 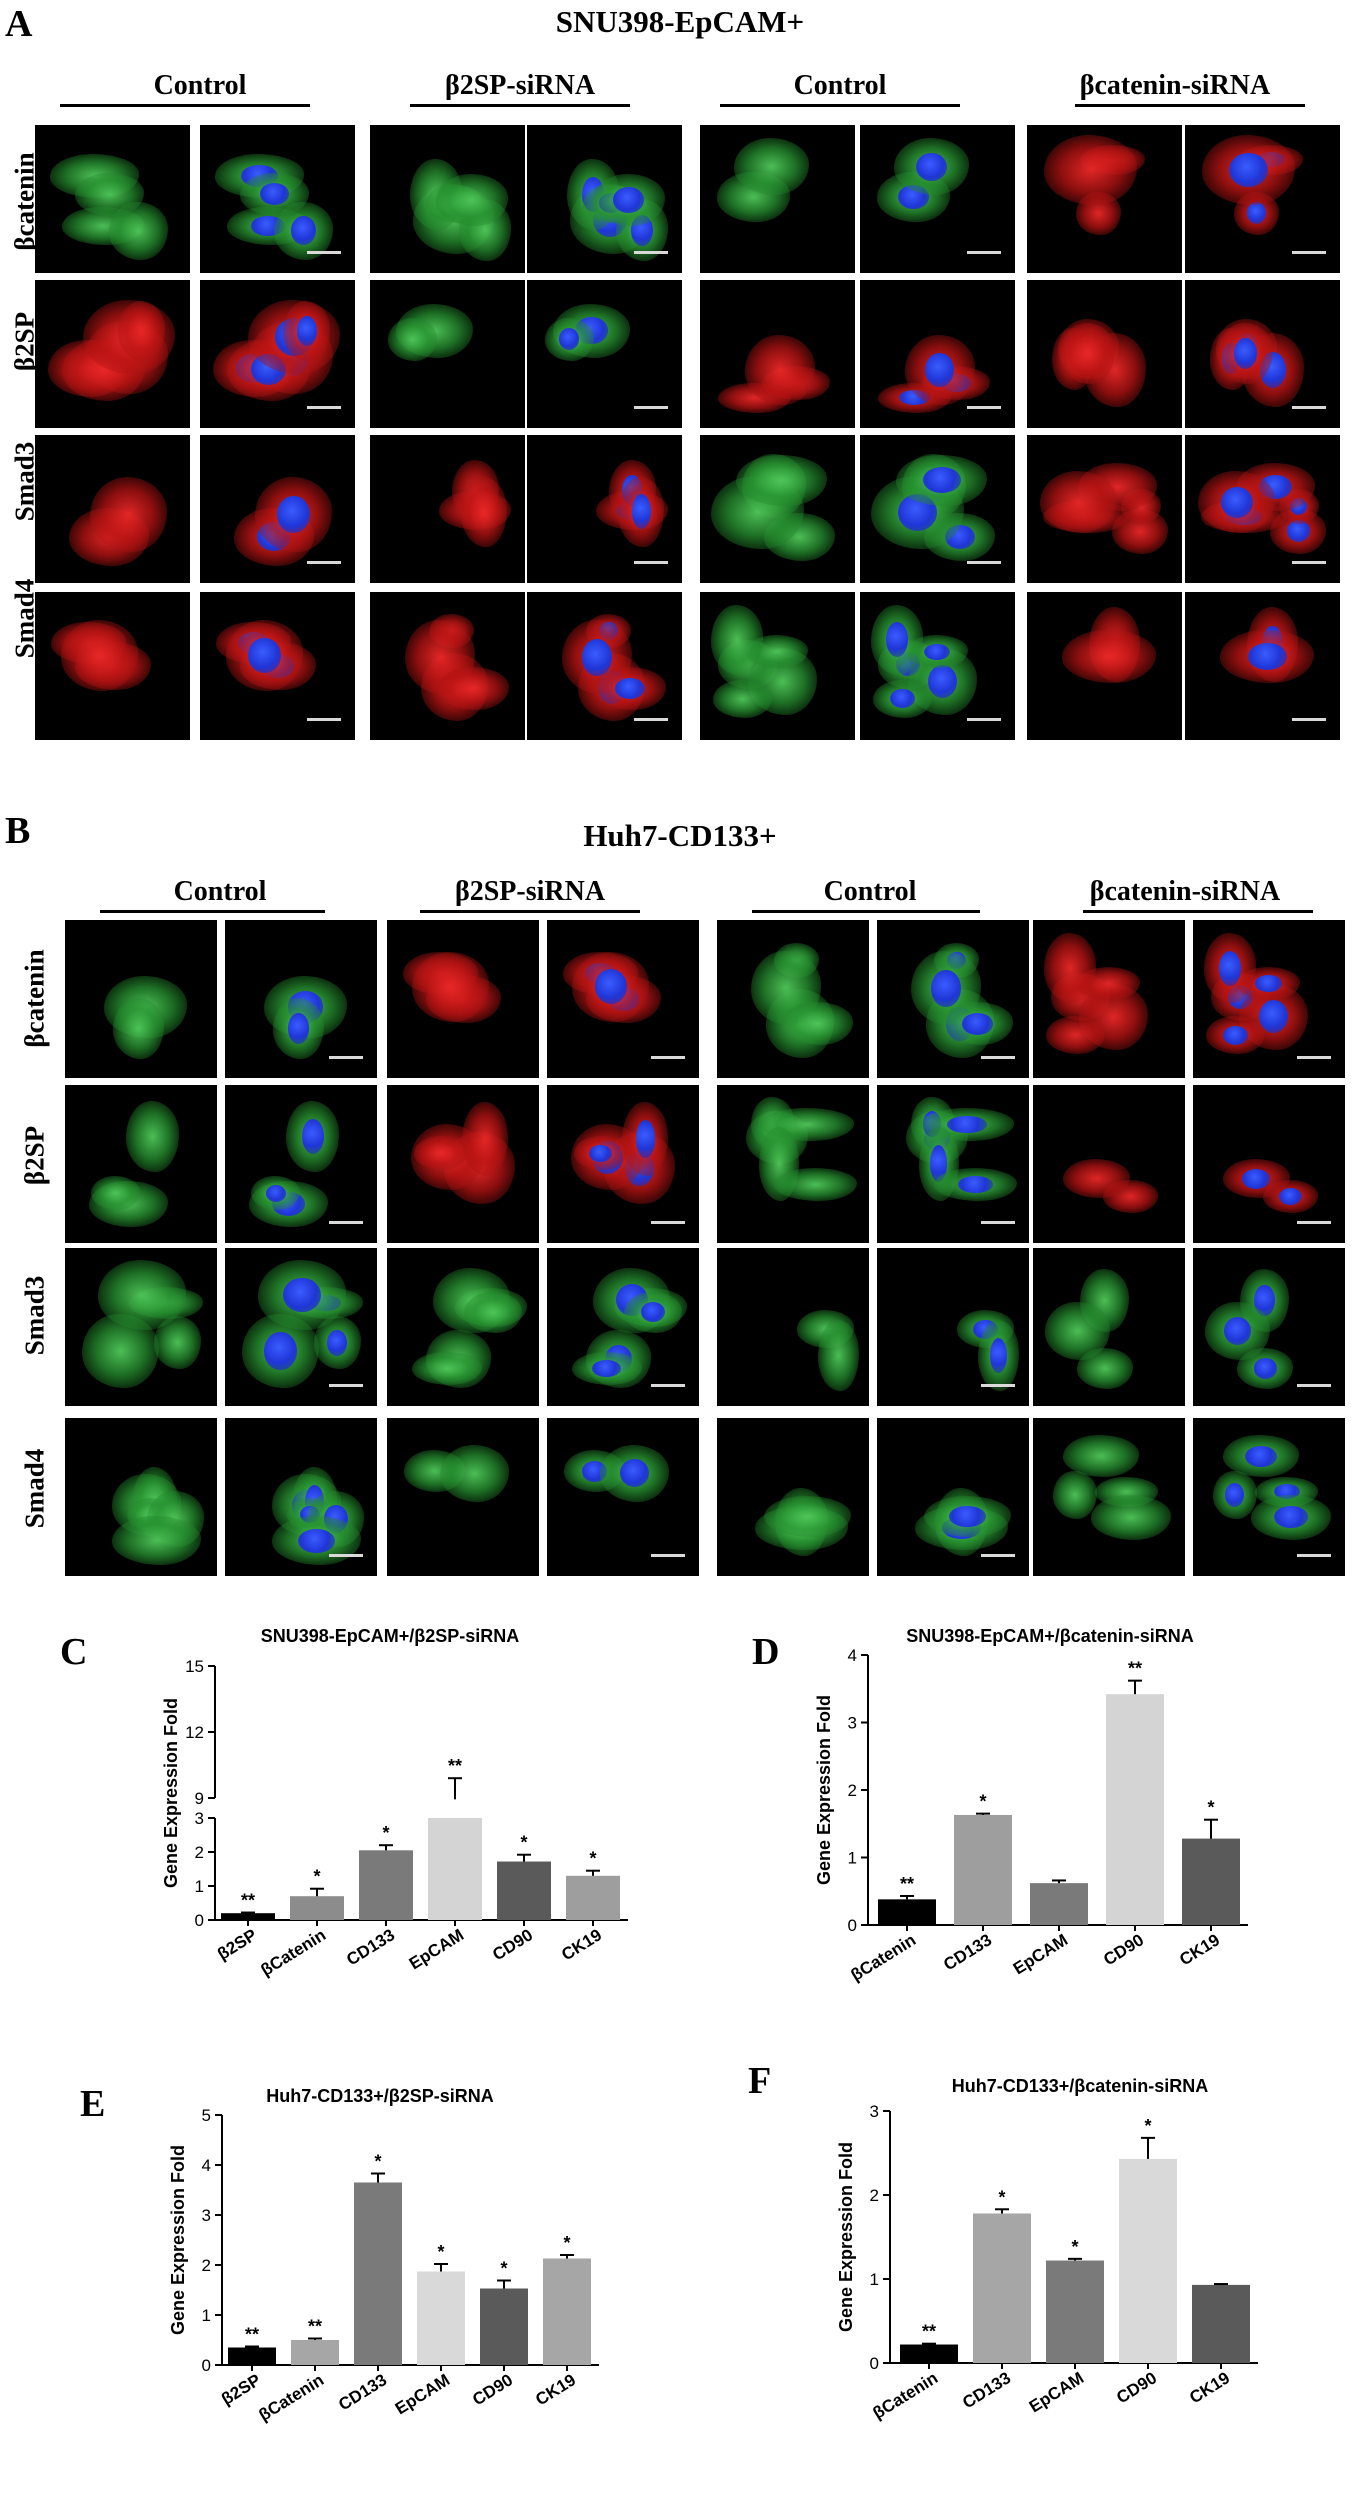 What do you see at coordinates (194, 1732) in the screenshot?
I see `y-tick-label: 12` at bounding box center [194, 1732].